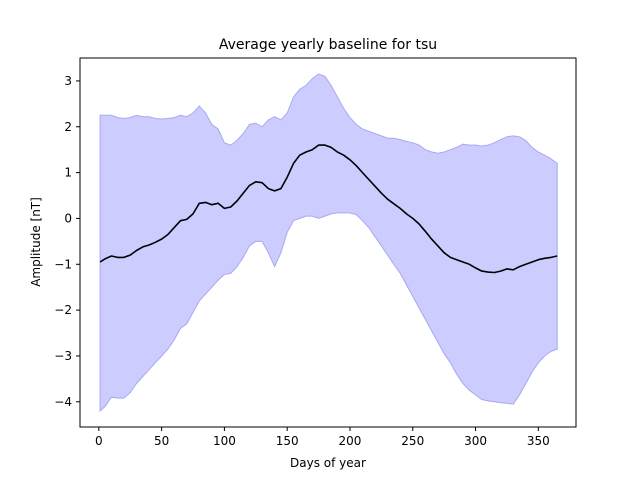 The height and width of the screenshot is (480, 640). I want to click on x-tick-label: 350, so click(538, 441).